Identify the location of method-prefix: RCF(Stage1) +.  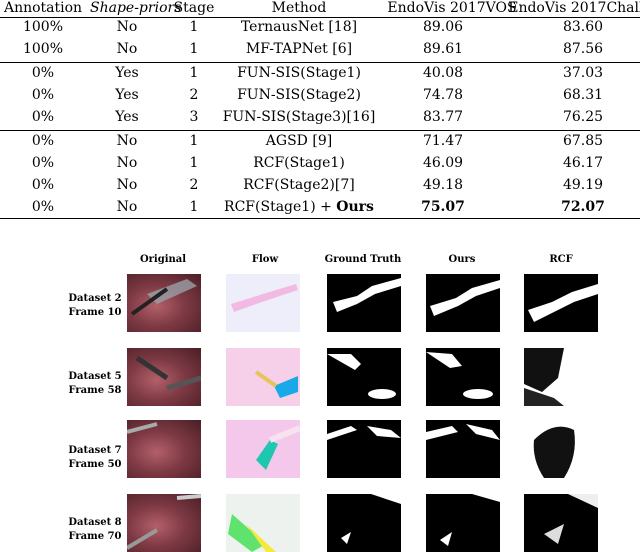
(280, 207).